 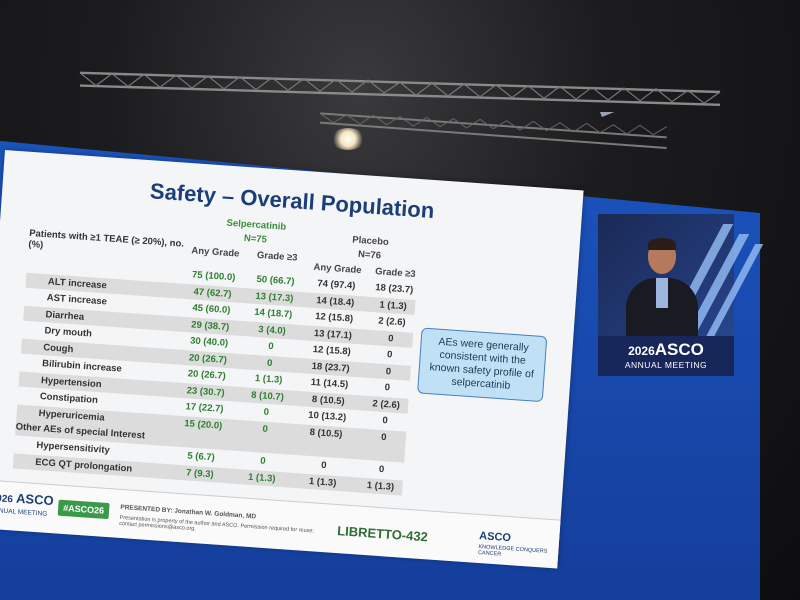 What do you see at coordinates (382, 534) in the screenshot?
I see `trial-name: LIBRETTO-432` at bounding box center [382, 534].